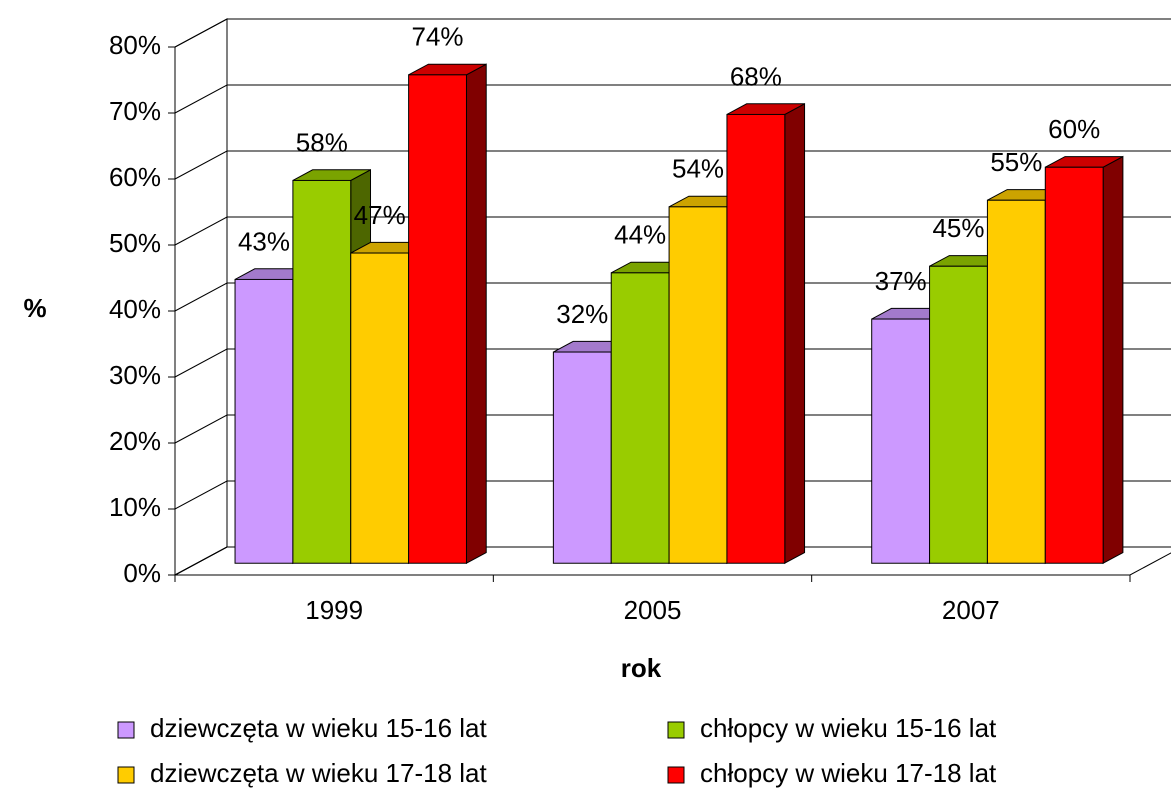  Describe the element at coordinates (318, 773) in the screenshot. I see `legend-label: dziewczęta w wieku 17-18 lat` at that location.